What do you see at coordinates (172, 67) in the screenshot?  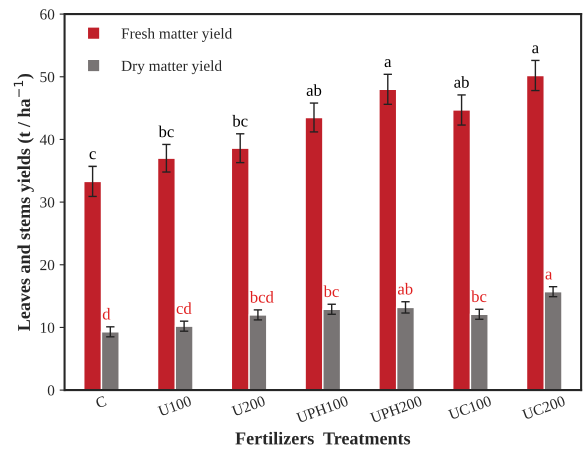 I see `legend-label: Dry matter yield` at bounding box center [172, 67].